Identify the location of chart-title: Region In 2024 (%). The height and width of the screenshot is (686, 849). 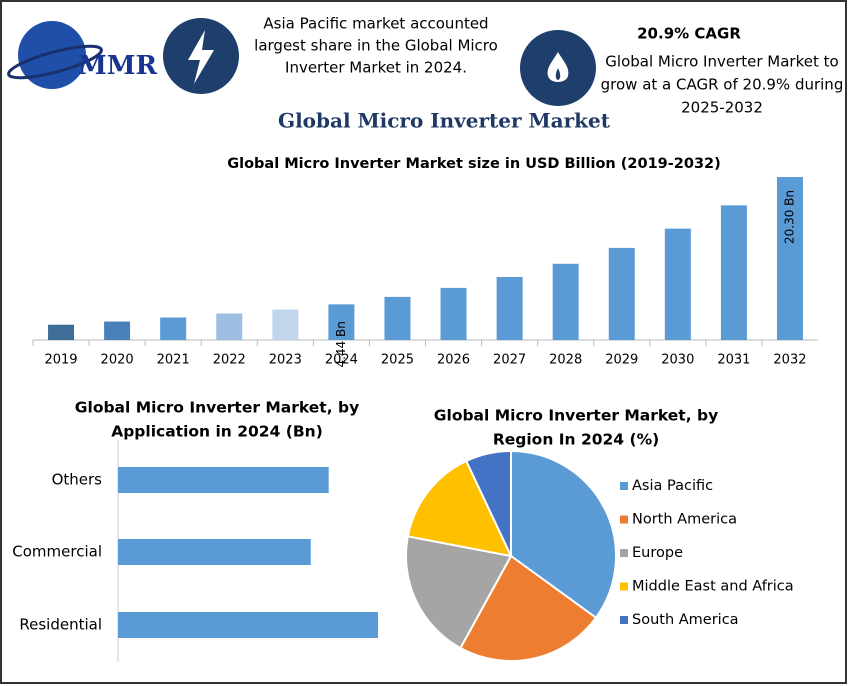
(576, 440).